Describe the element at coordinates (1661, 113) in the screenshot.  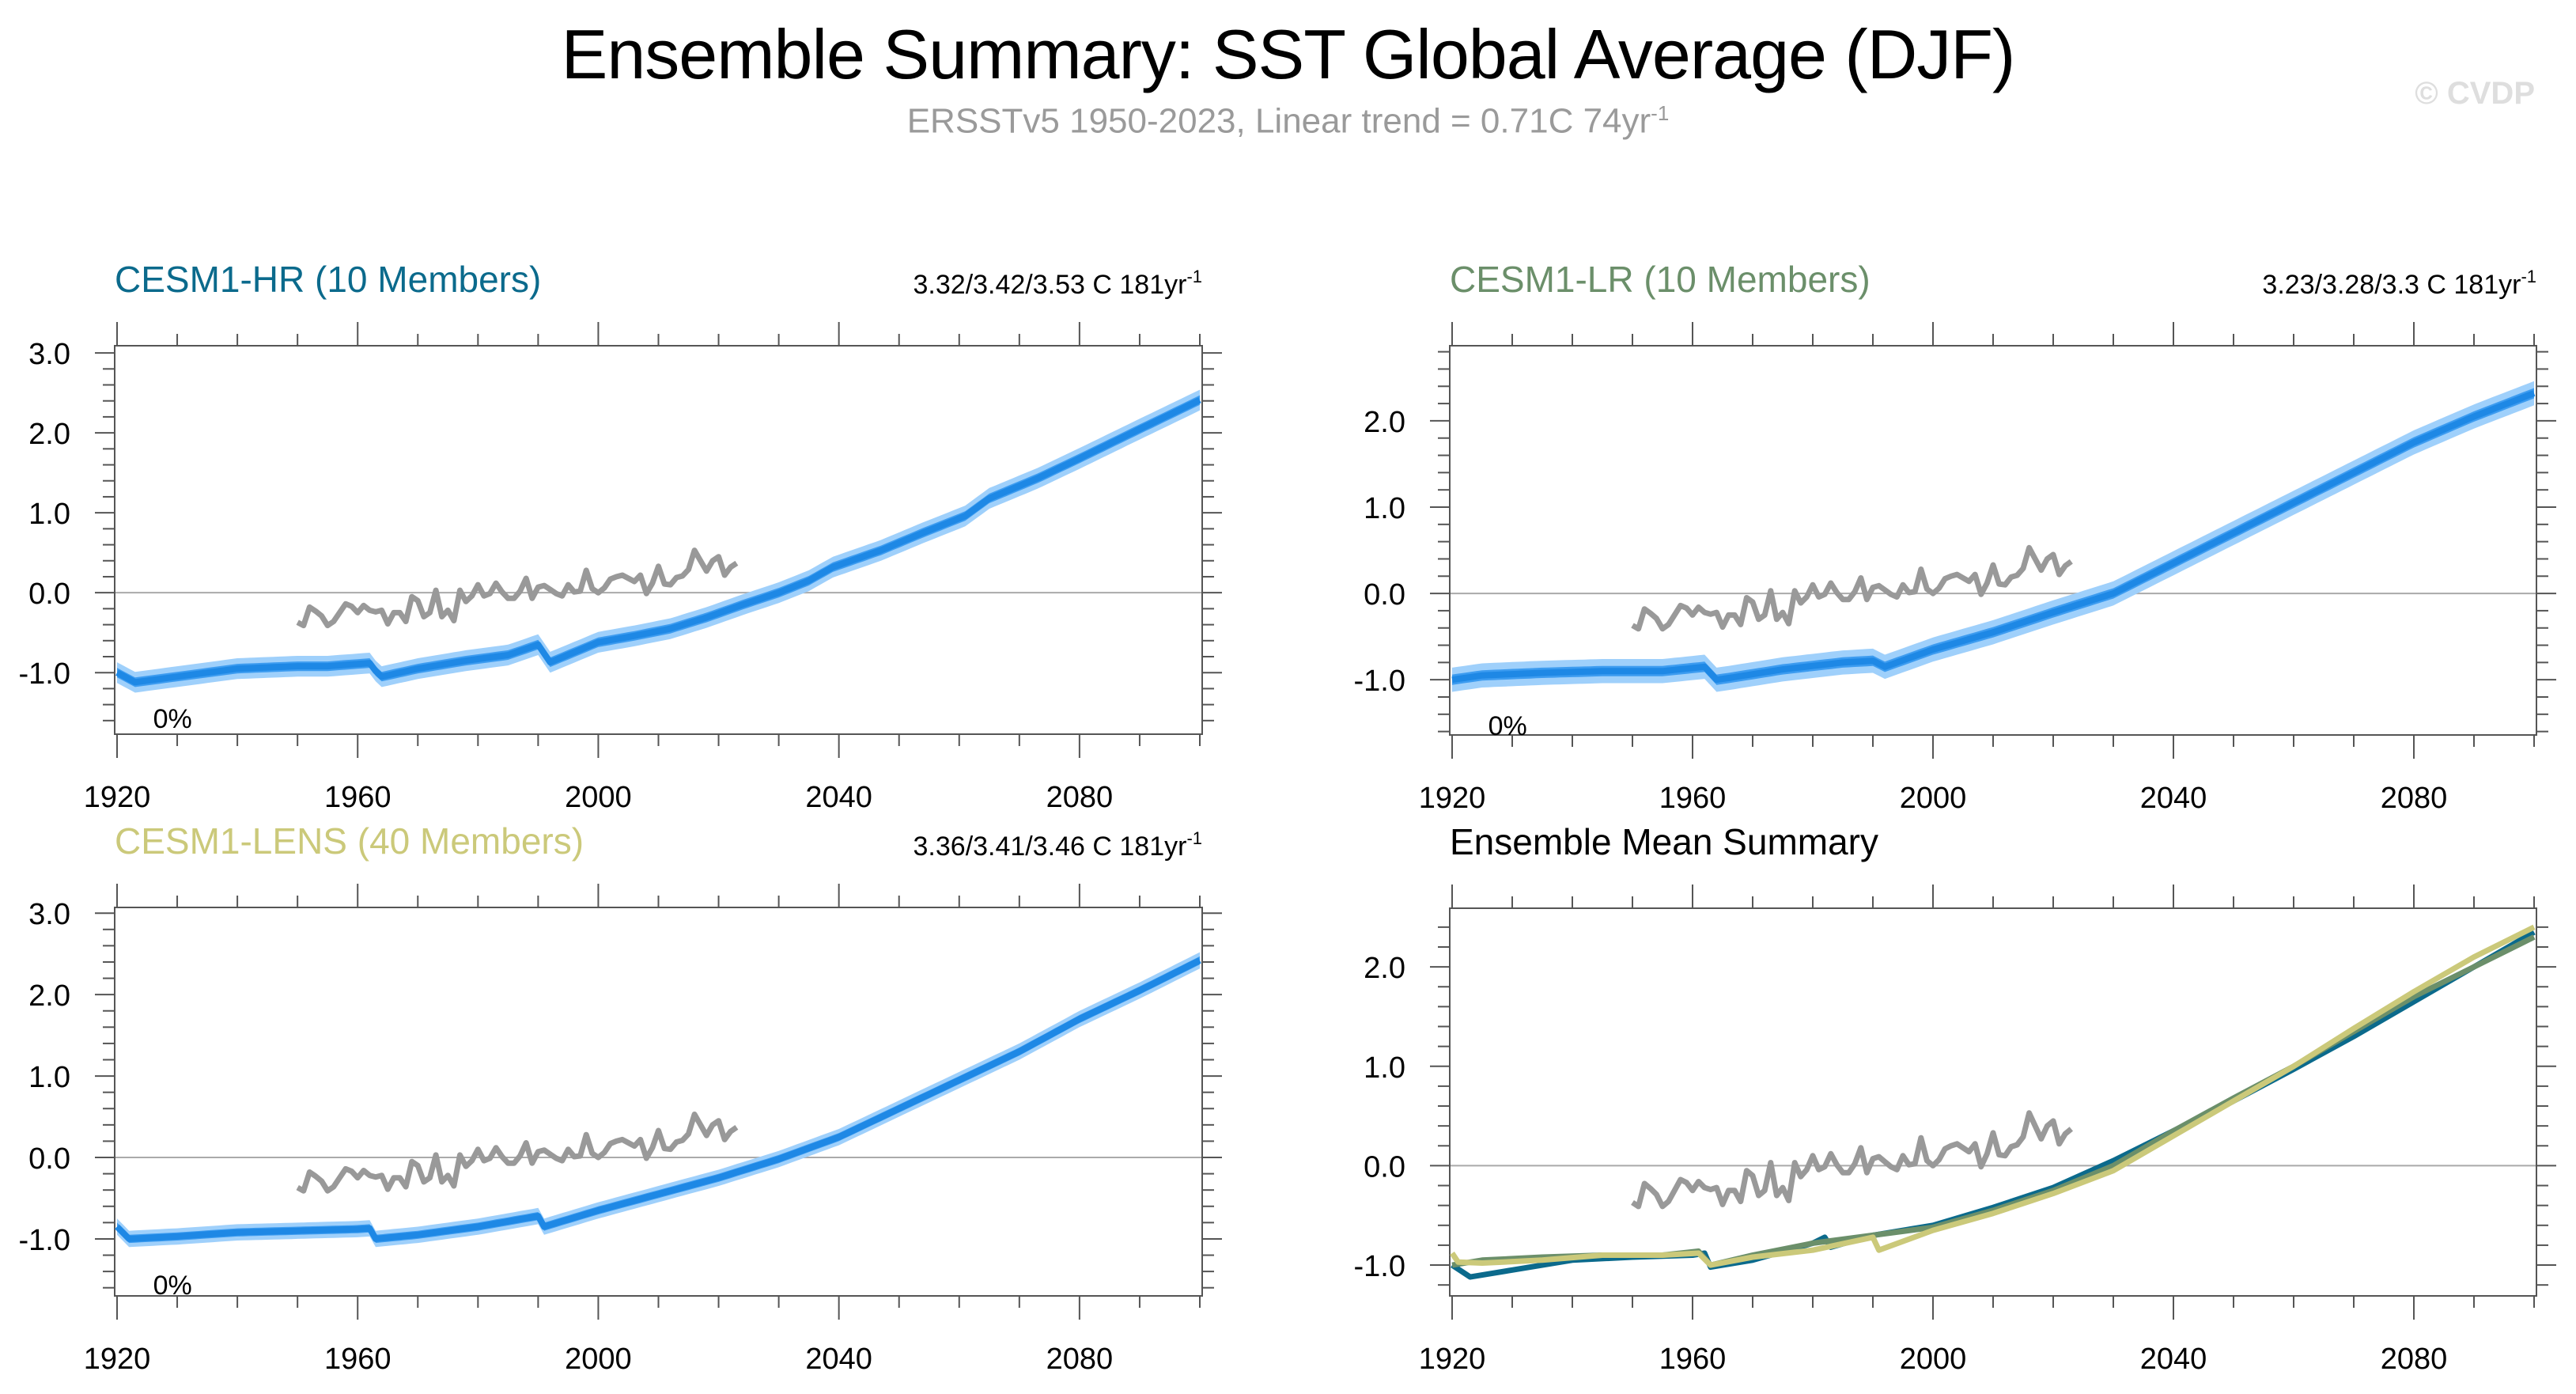
I see `subtitle-superscript: -1` at that location.